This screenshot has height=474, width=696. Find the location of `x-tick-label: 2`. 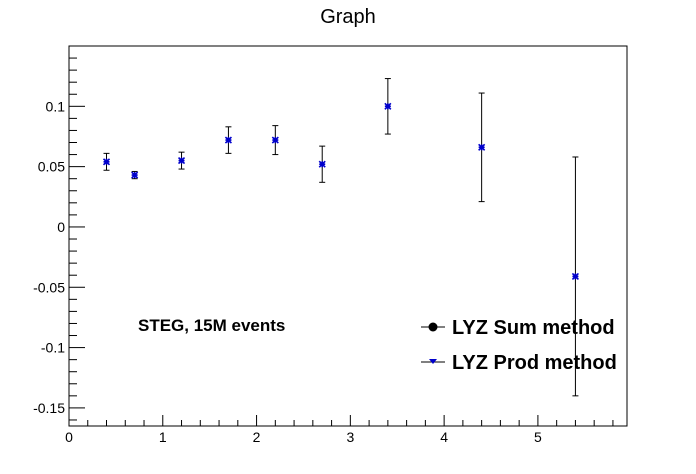

x-tick-label: 2 is located at coordinates (257, 437).